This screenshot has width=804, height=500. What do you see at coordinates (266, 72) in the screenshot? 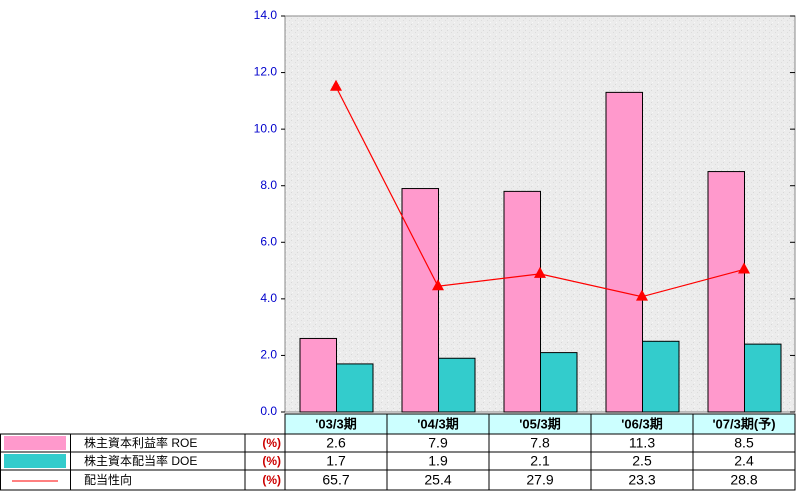
I see `y-tick-label: 12.0` at bounding box center [266, 72].